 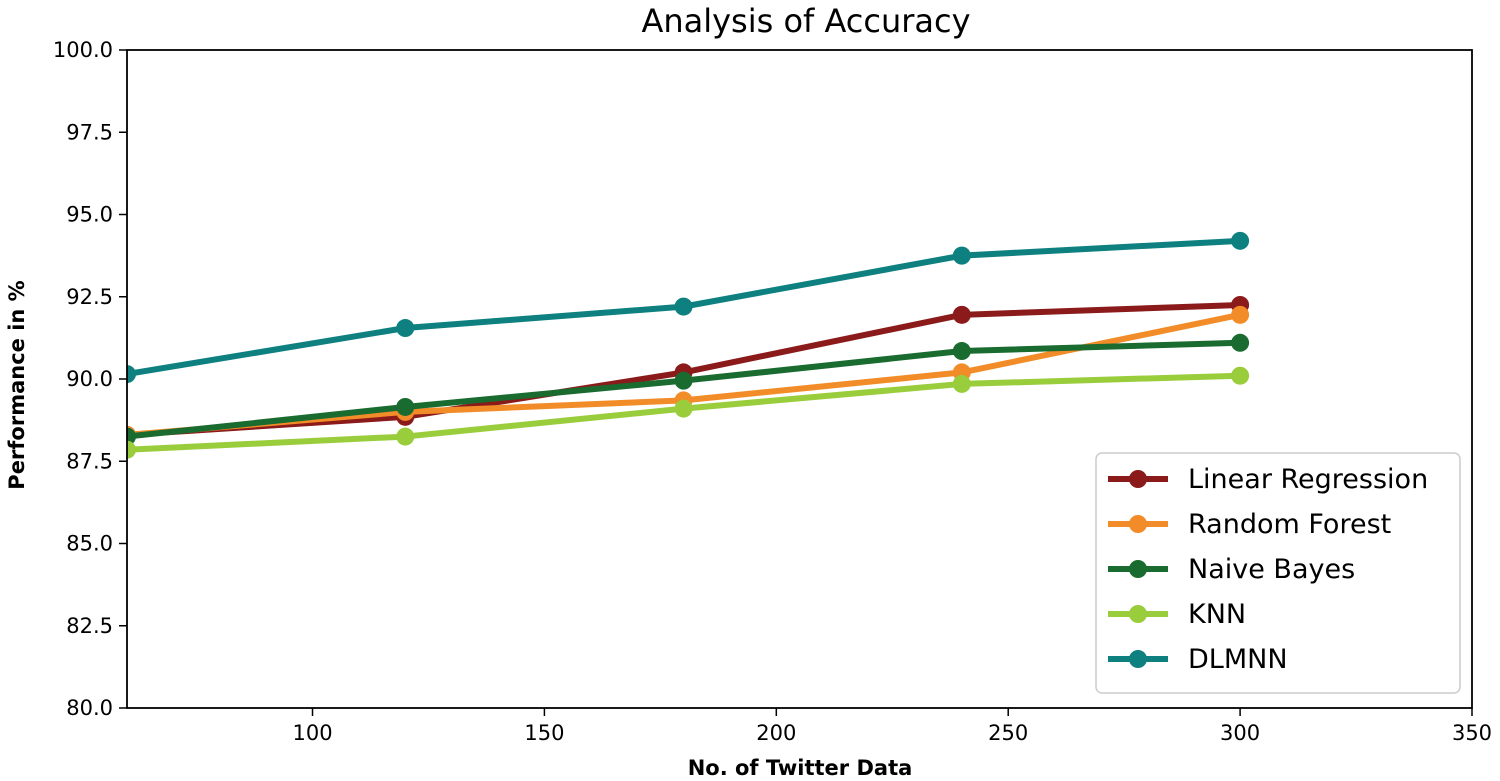 What do you see at coordinates (89, 708) in the screenshot?
I see `y-tick-label: 80.0` at bounding box center [89, 708].